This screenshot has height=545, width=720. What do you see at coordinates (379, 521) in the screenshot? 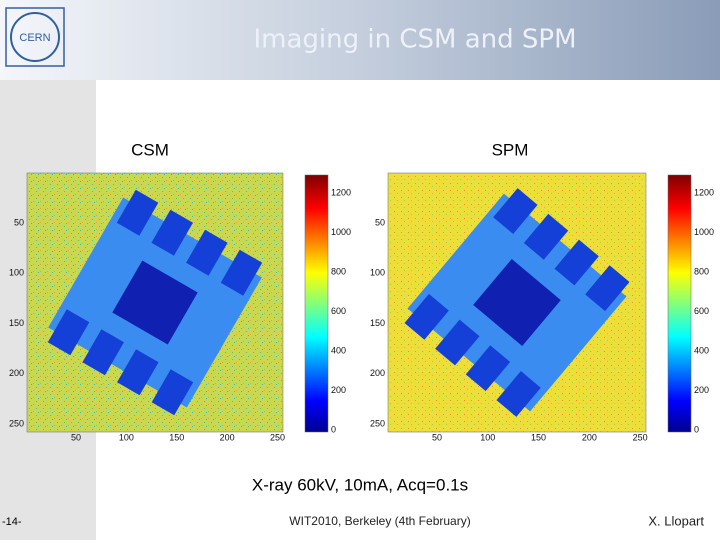
I see `footer-event: WIT2010, Berkeley (4th February)` at bounding box center [379, 521].